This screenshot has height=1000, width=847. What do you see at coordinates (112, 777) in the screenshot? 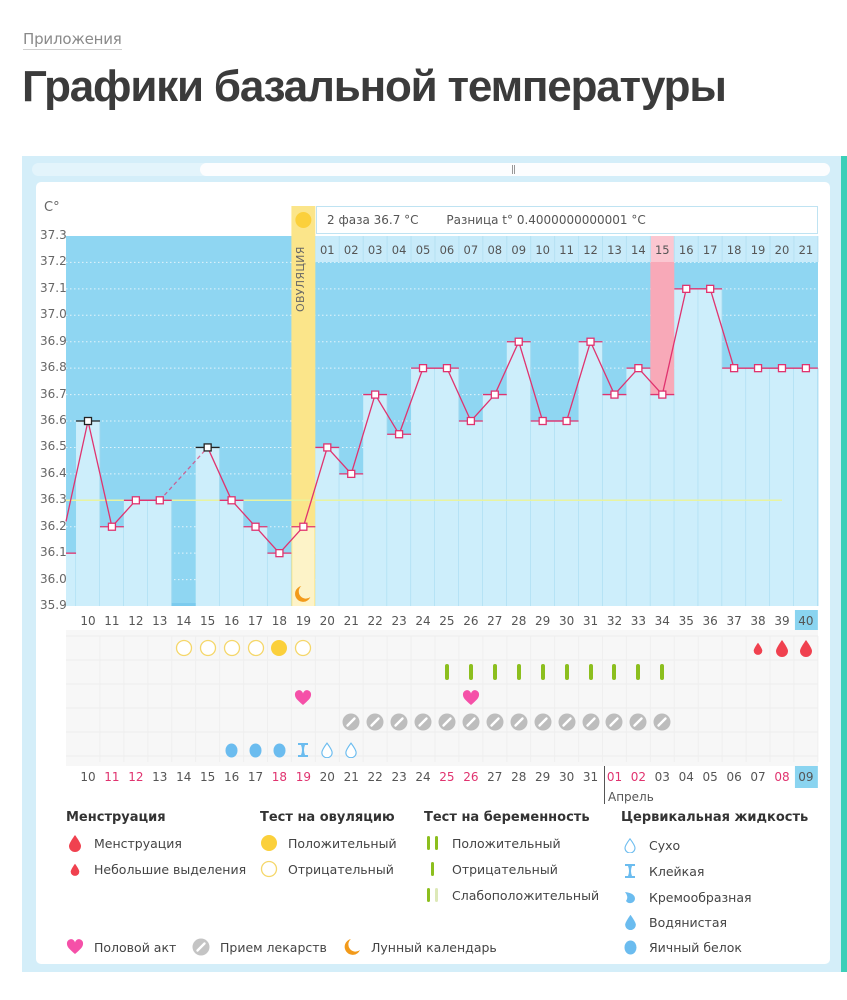
I see `date-label: 11` at bounding box center [112, 777].